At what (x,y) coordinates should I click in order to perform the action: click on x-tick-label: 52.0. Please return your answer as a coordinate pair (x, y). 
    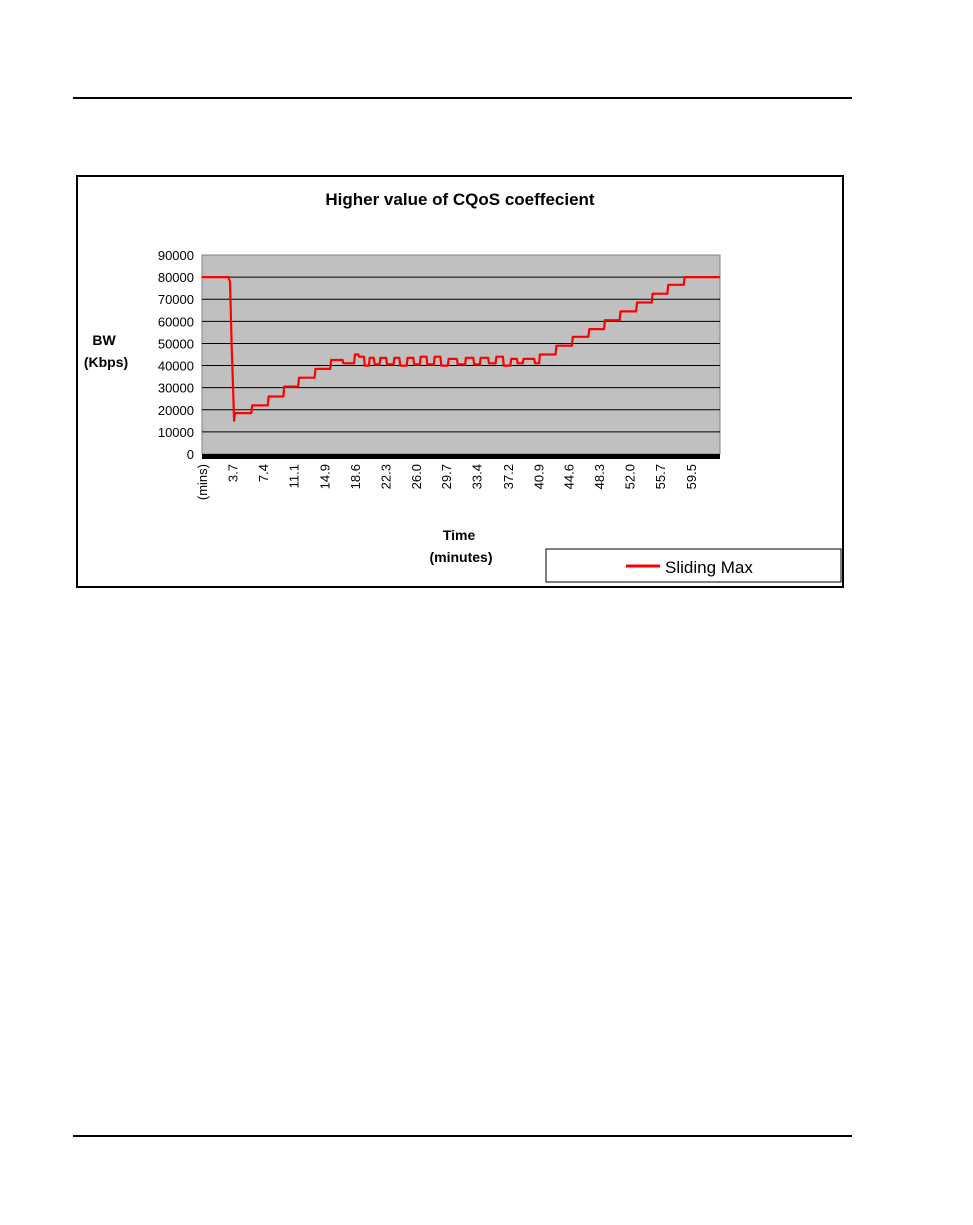
    Looking at the image, I should click on (630, 476).